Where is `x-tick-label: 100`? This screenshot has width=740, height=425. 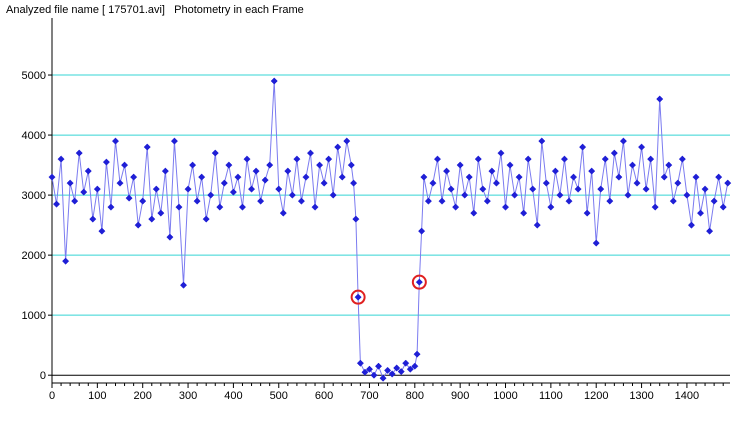 x-tick-label: 100 is located at coordinates (97, 396).